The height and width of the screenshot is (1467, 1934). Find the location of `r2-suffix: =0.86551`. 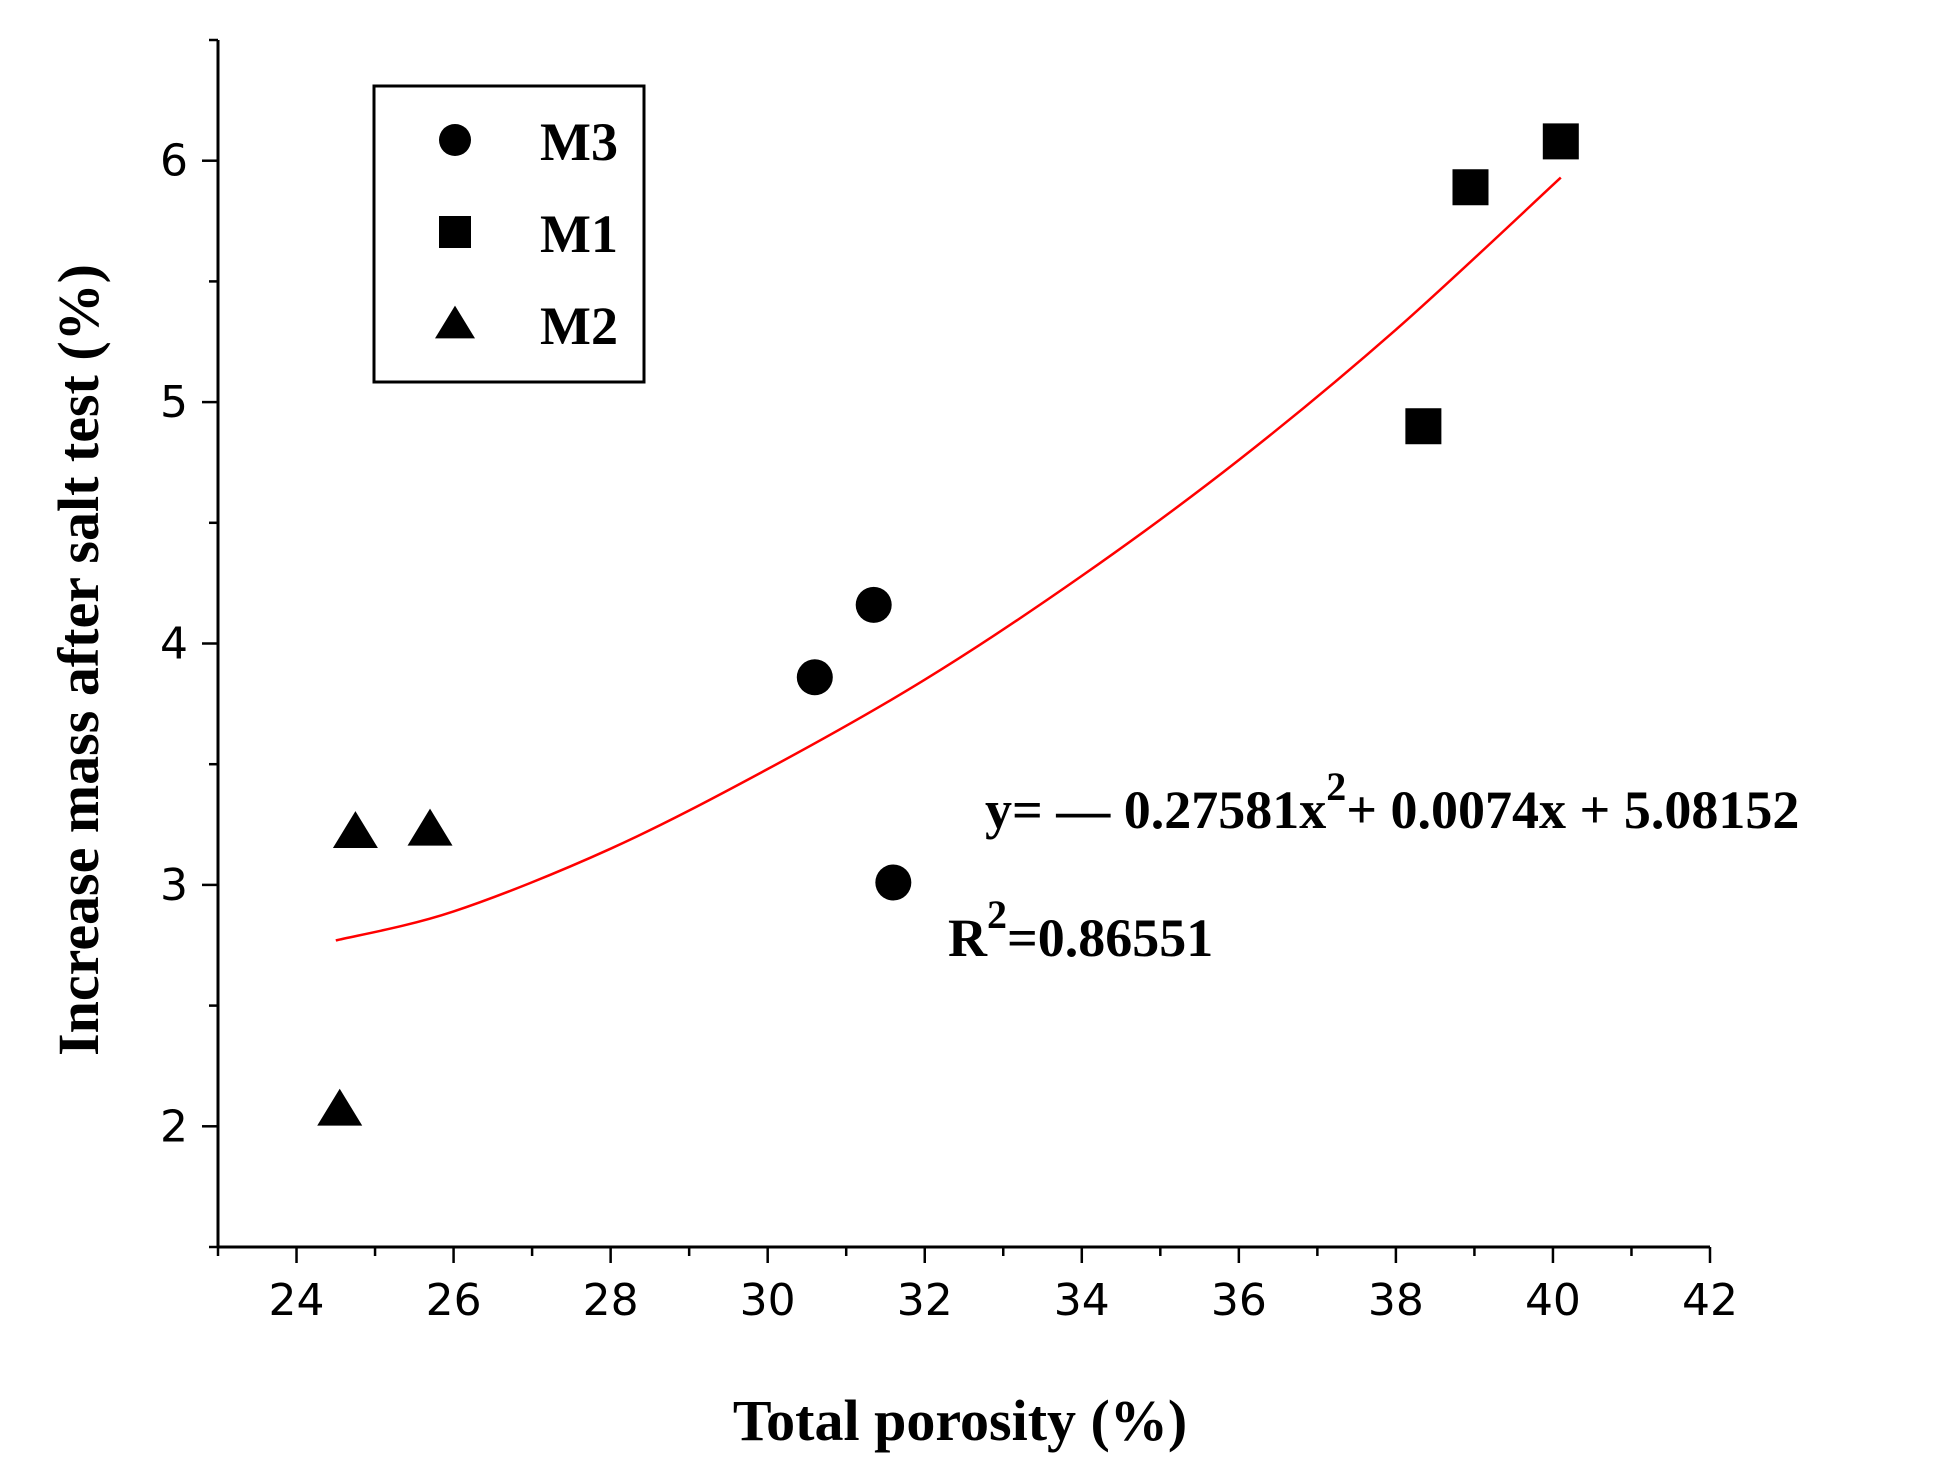

r2-suffix: =0.86551 is located at coordinates (1110, 938).